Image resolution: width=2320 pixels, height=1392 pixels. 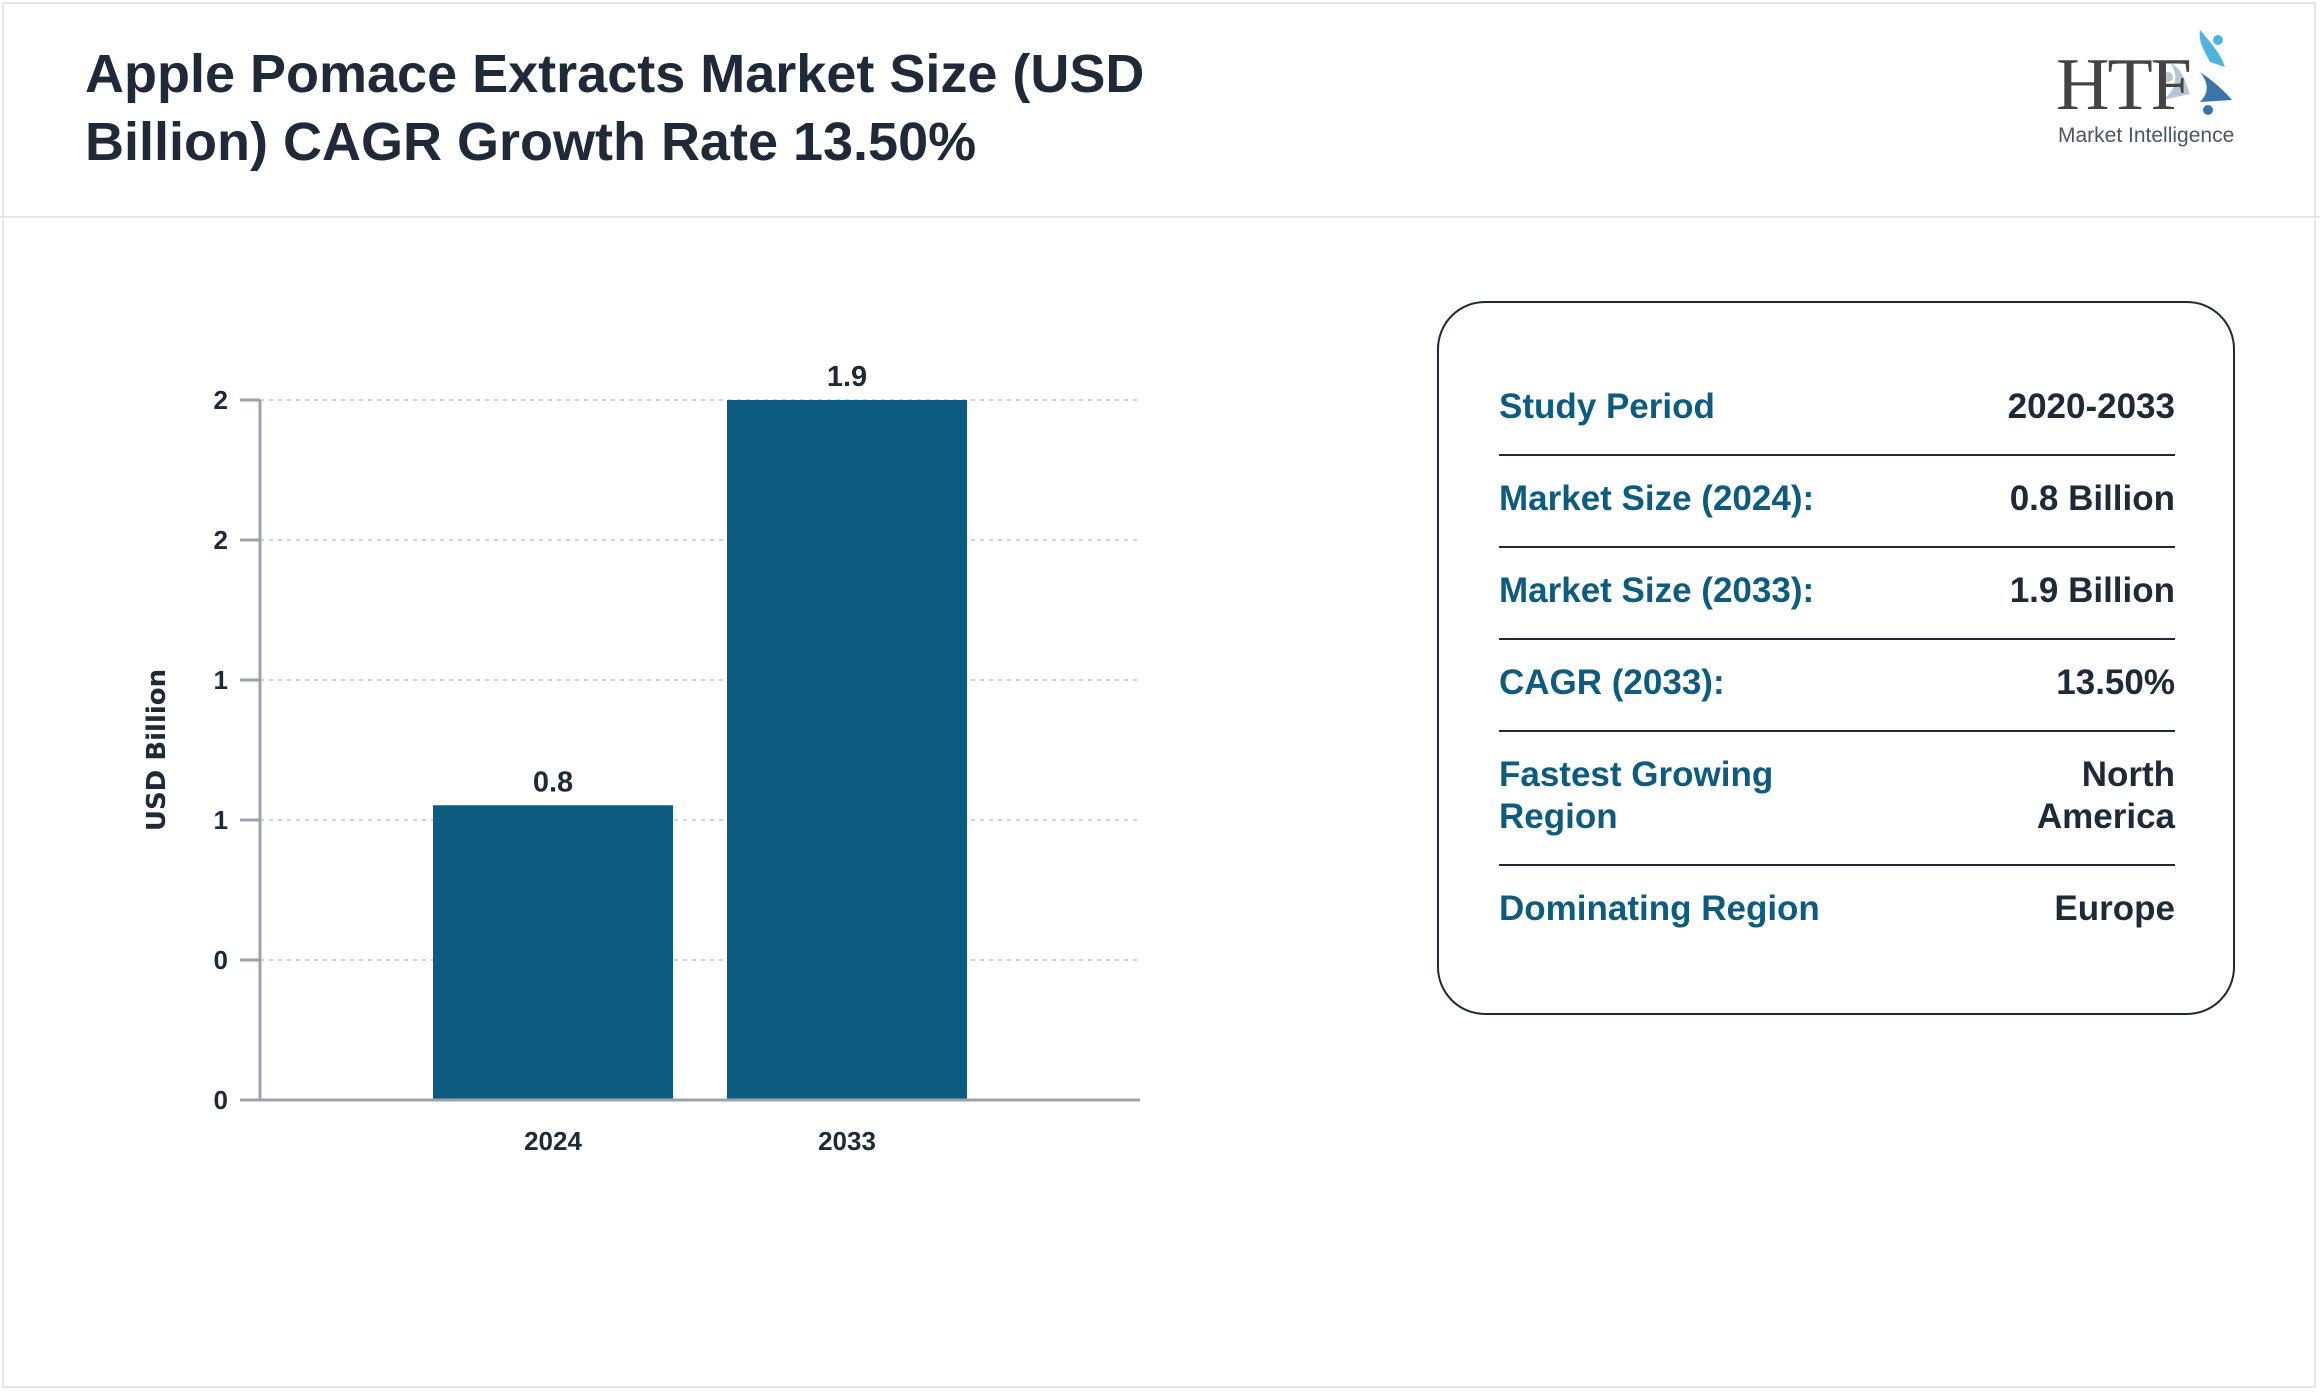 I want to click on info-label: Fastest Growing Region, so click(x=1636, y=795).